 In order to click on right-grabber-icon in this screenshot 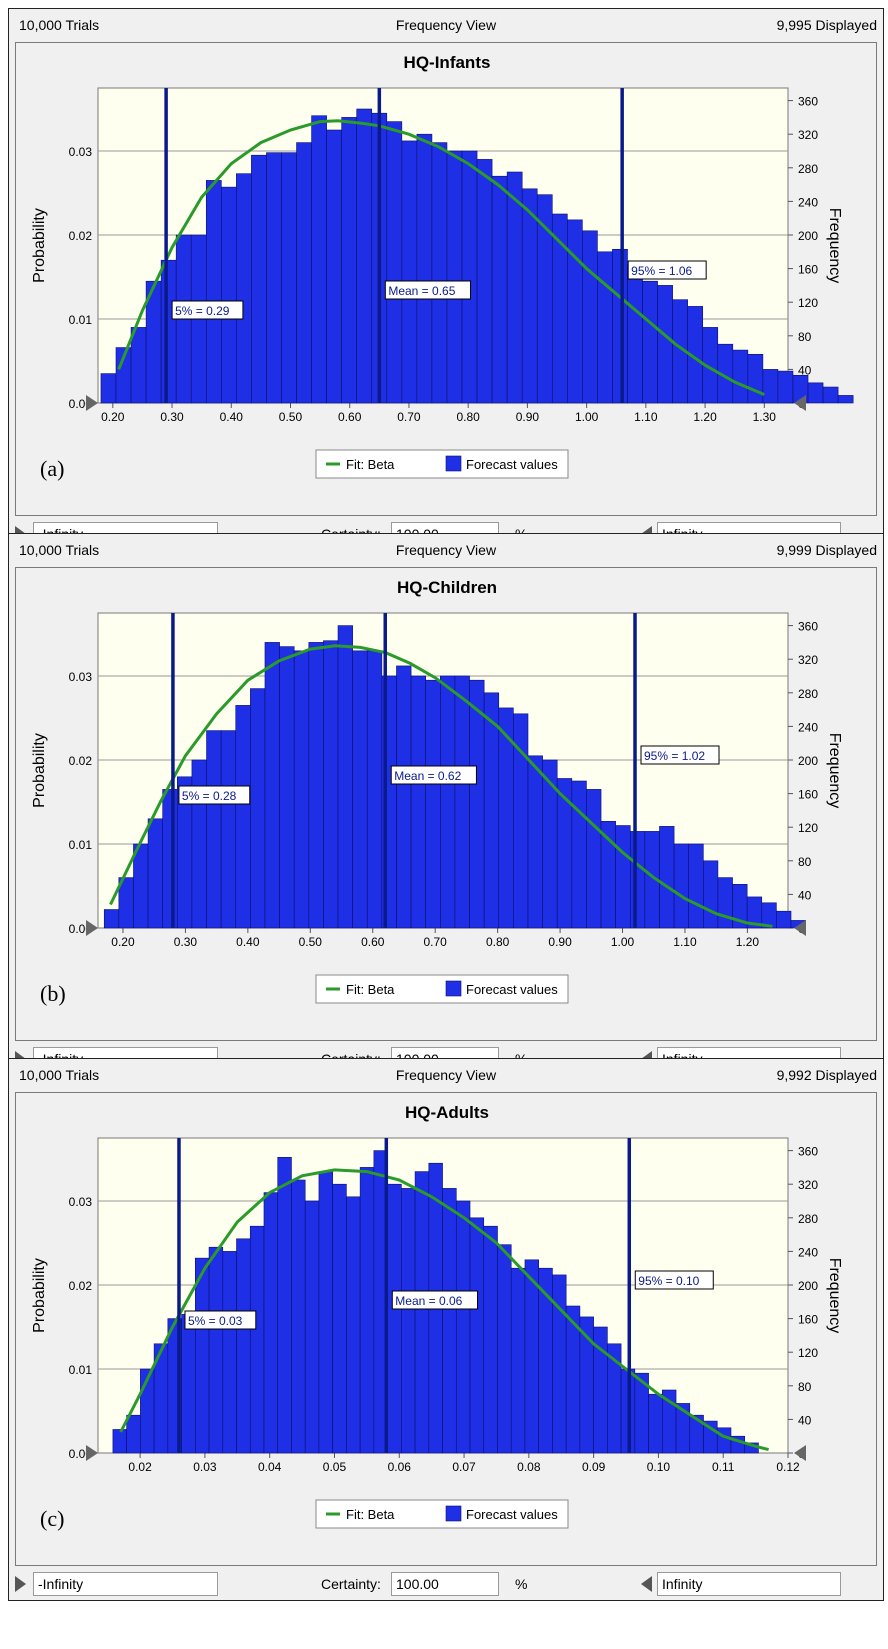, I will do `click(800, 1453)`.